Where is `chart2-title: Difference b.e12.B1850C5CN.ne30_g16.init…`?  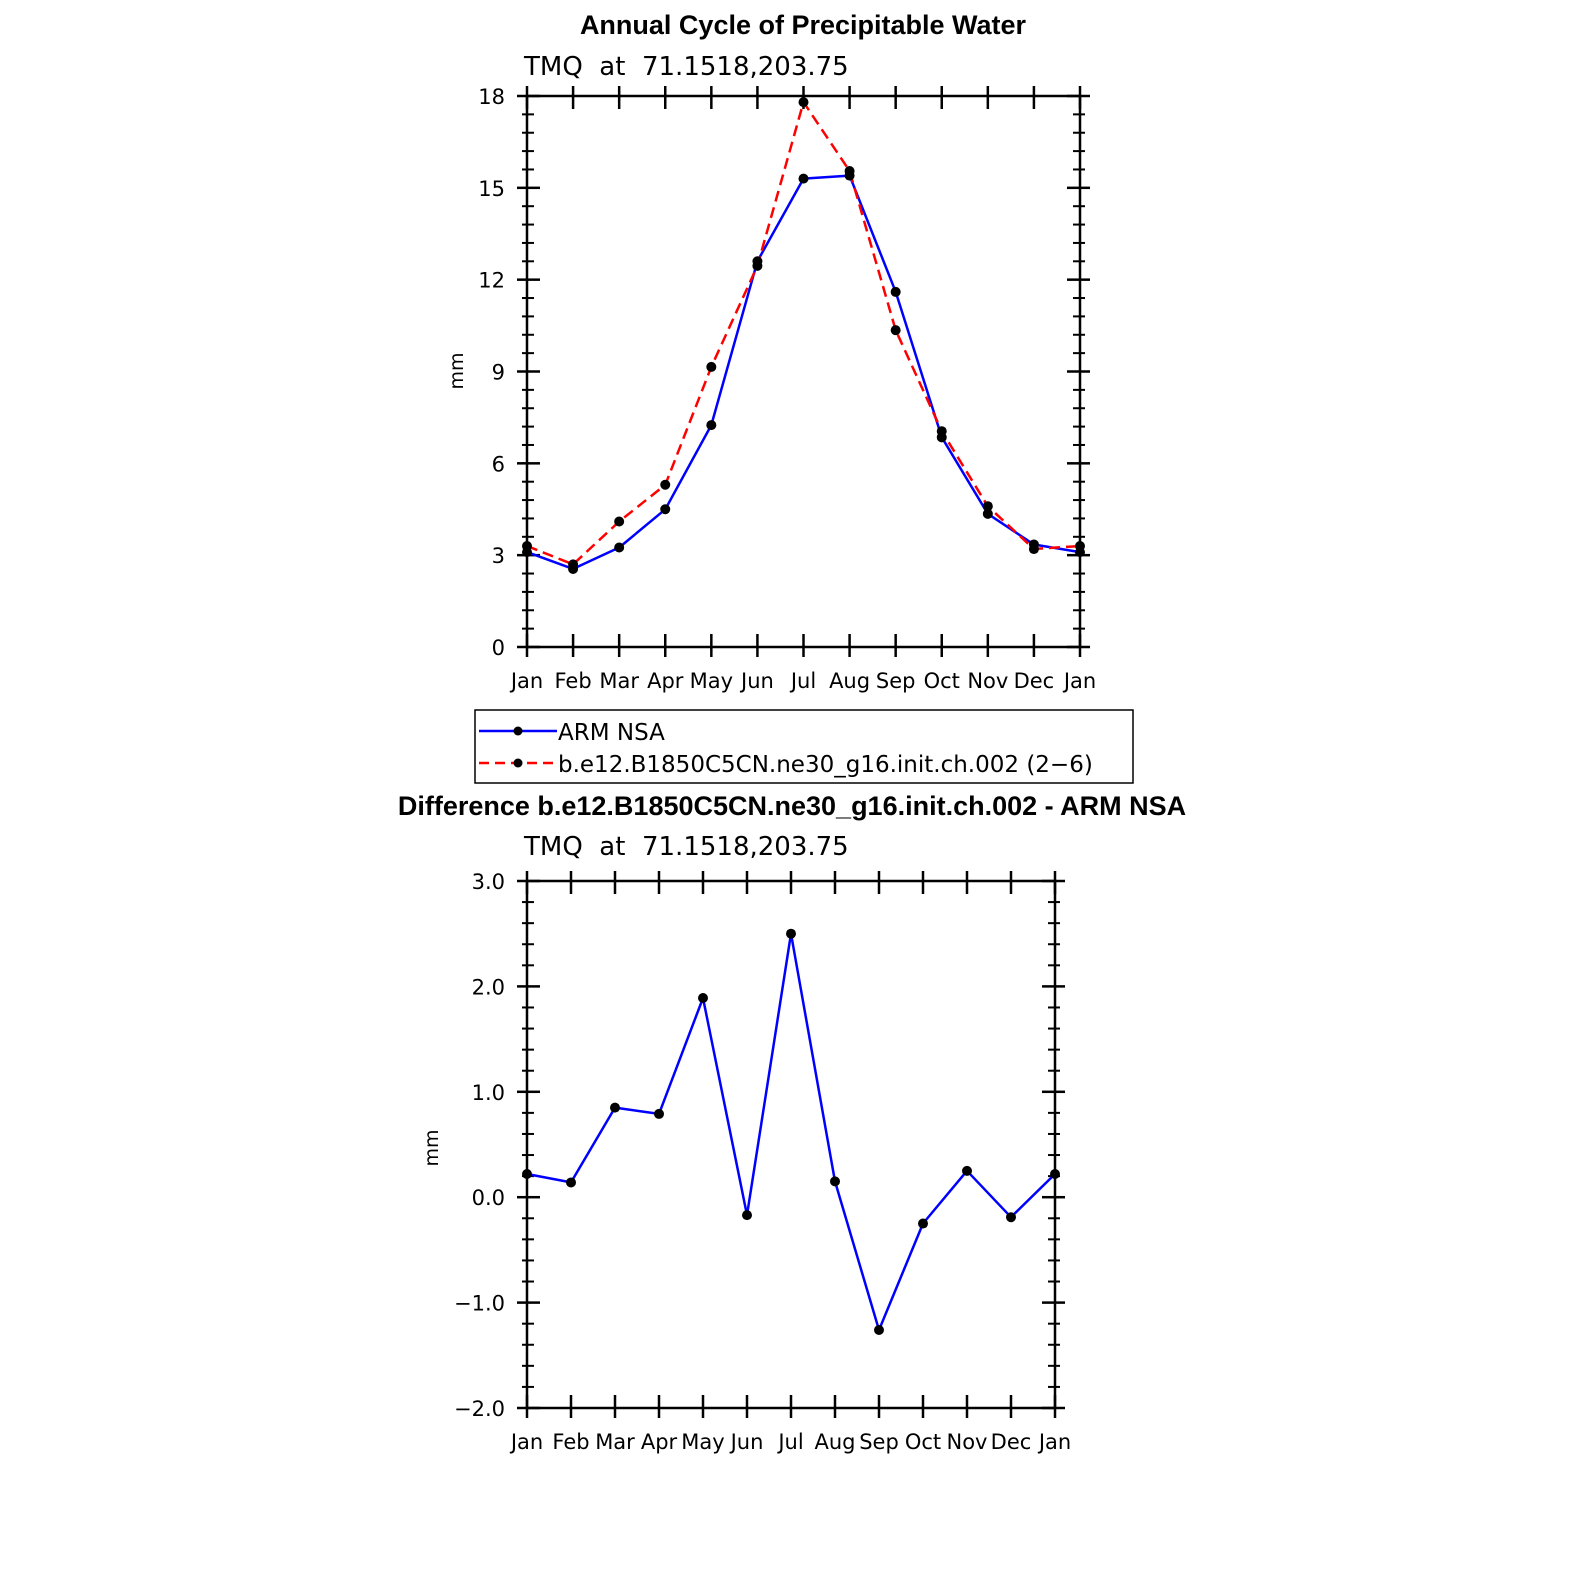
chart2-title: Difference b.e12.B1850C5CN.ne30_g16.init… is located at coordinates (792, 806).